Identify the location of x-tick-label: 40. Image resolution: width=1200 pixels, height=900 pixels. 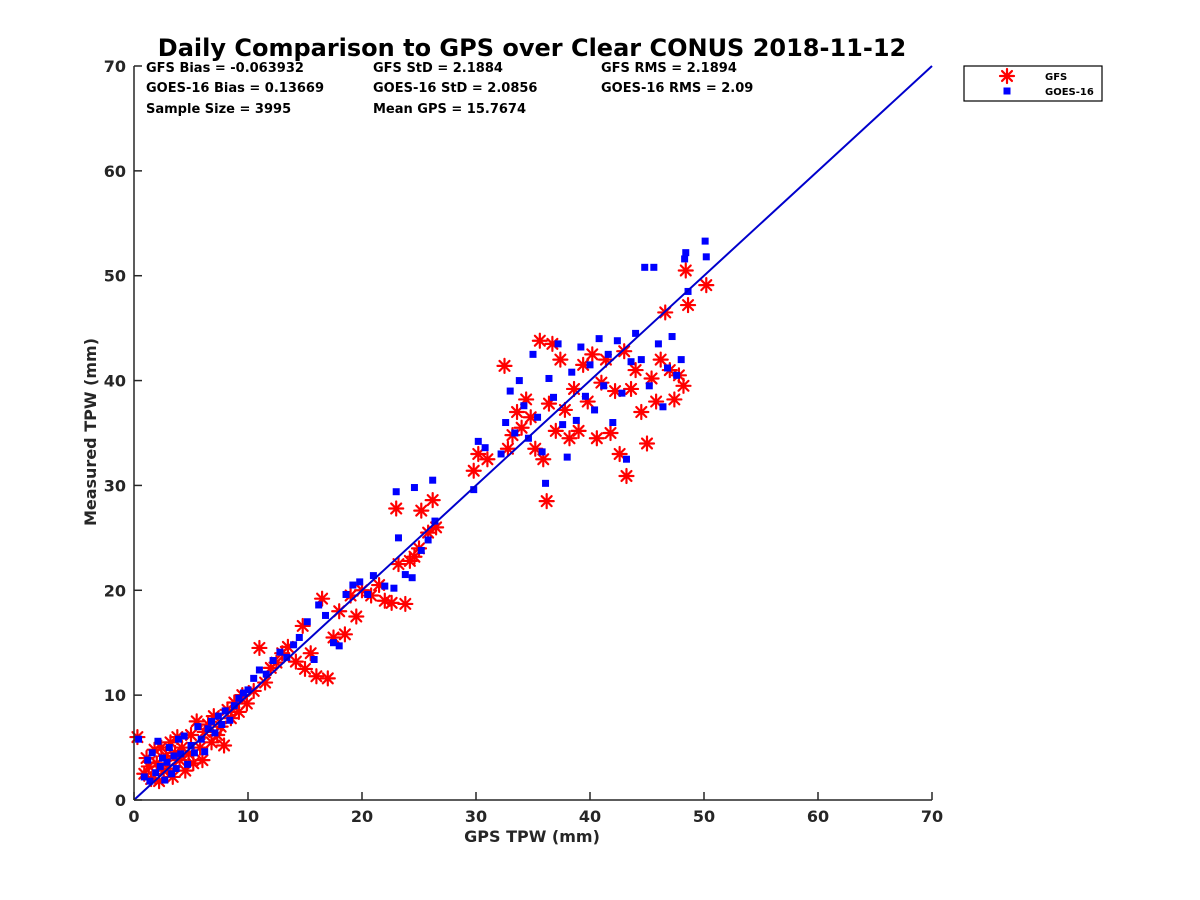
(590, 816).